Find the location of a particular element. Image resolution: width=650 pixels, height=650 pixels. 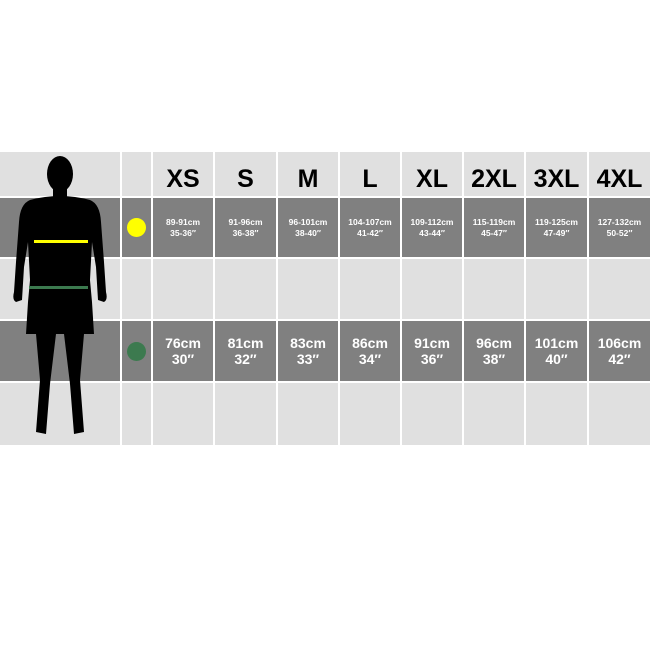

chest-cm: 115-119cm is located at coordinates (494, 221).